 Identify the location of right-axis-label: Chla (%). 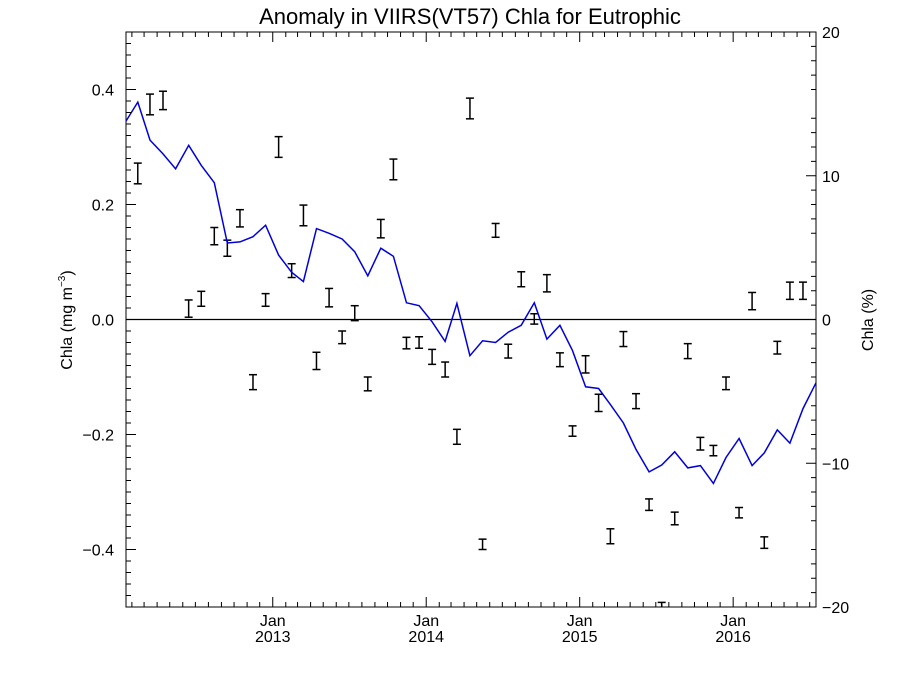
(868, 320).